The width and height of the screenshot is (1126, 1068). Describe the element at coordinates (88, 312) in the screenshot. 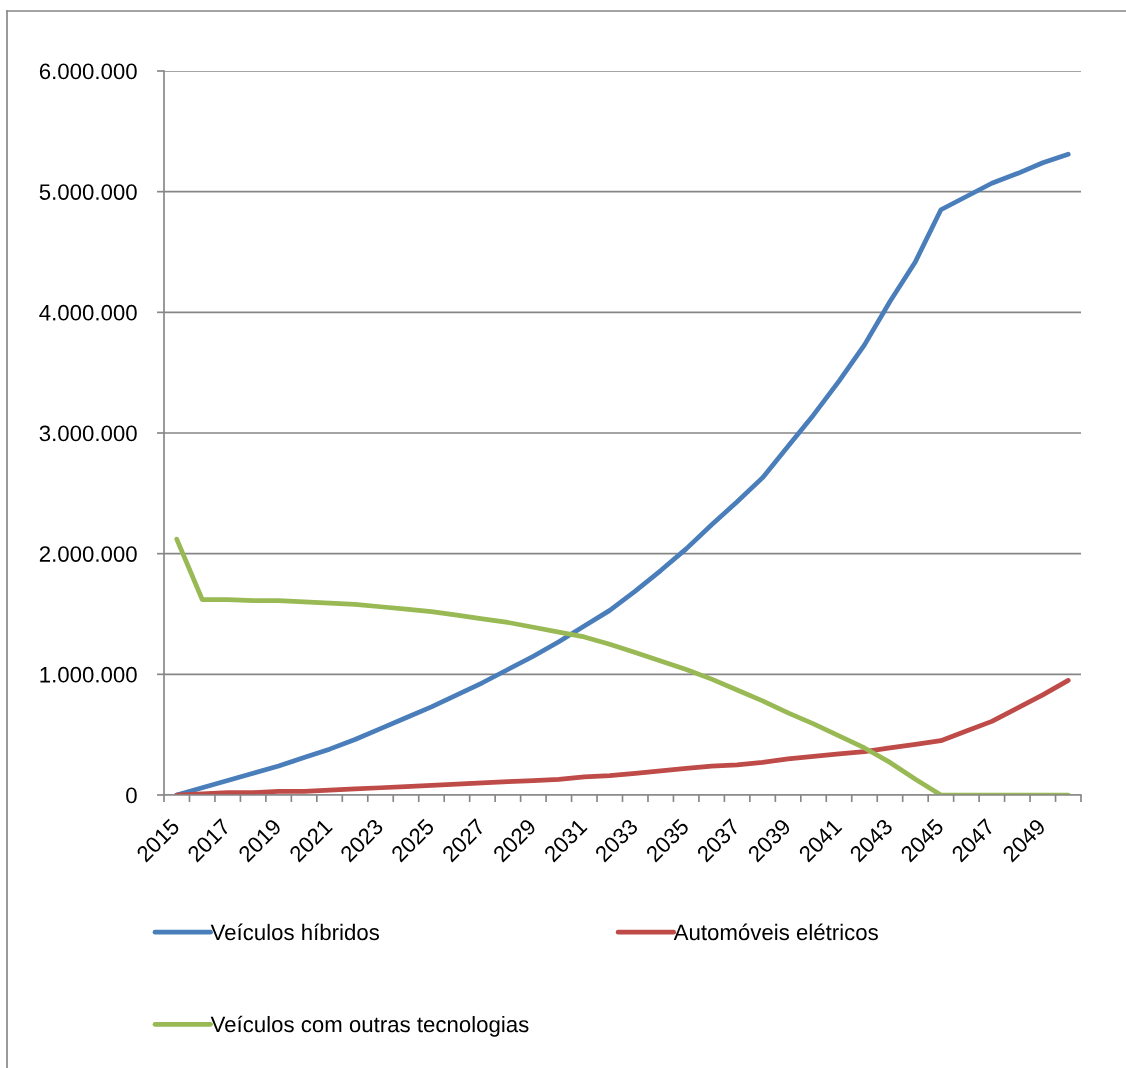

I see `y-tick-label: 4.000.000` at that location.